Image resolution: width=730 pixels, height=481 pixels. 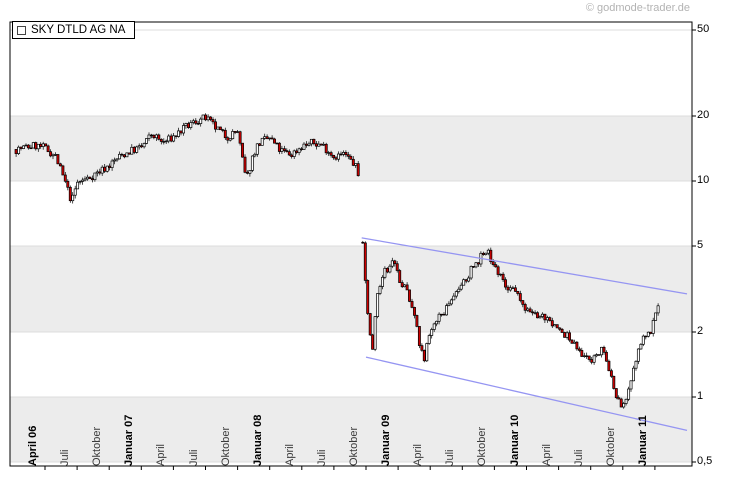 I want to click on x-axis-label: Januar 08, so click(x=257, y=440).